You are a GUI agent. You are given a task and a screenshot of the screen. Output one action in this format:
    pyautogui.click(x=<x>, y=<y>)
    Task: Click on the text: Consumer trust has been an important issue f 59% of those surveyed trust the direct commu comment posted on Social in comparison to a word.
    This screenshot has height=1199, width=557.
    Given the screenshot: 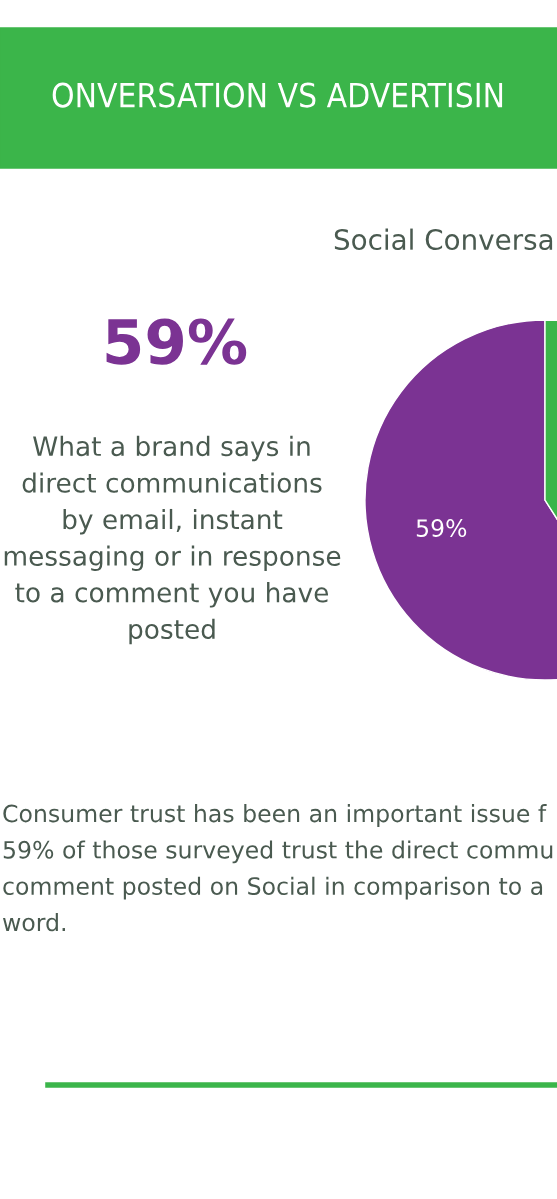 What is the action you would take?
    pyautogui.click(x=277, y=868)
    